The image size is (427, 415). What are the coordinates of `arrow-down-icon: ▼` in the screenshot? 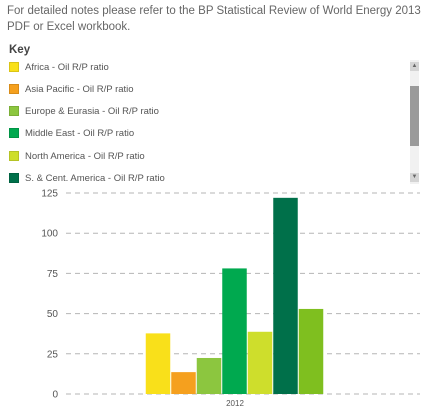 It's located at (414, 177).